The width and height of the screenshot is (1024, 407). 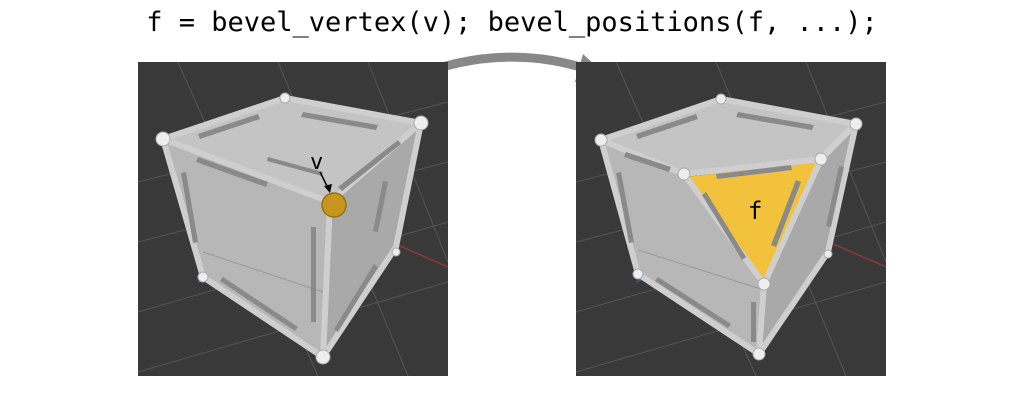 I want to click on beveled-face-f, so click(x=752, y=221).